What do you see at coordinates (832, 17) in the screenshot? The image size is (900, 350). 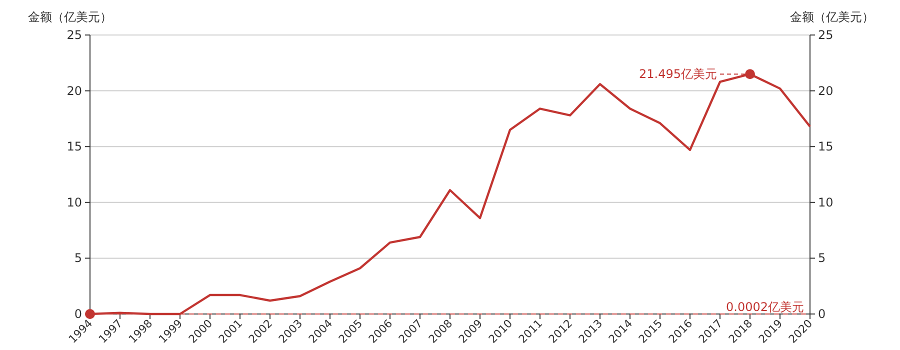 I see `y2-axis-title: 金额（亿美元）` at bounding box center [832, 17].